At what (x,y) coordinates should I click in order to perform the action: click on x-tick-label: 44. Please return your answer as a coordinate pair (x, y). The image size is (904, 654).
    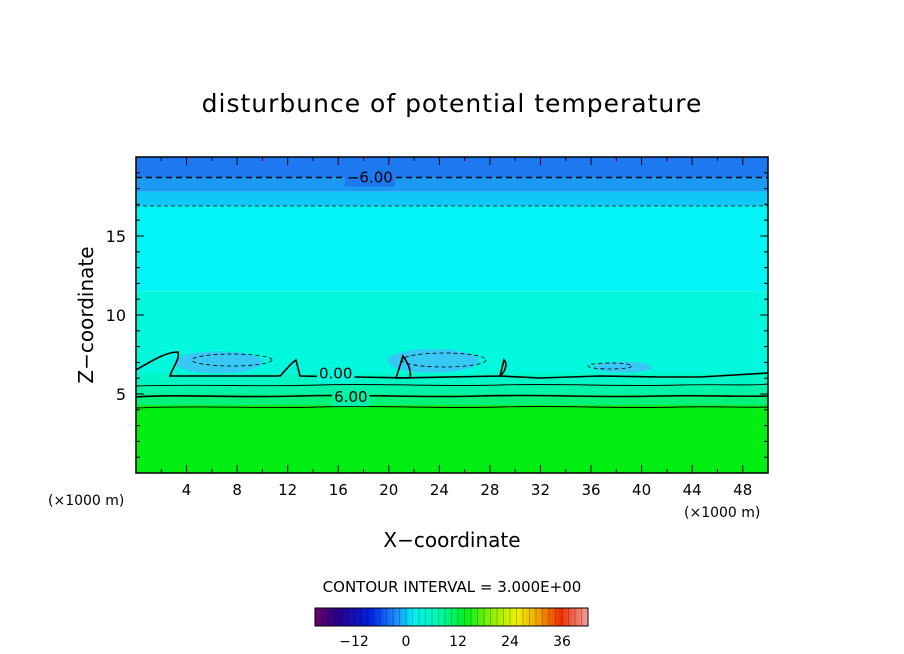
    Looking at the image, I should click on (692, 490).